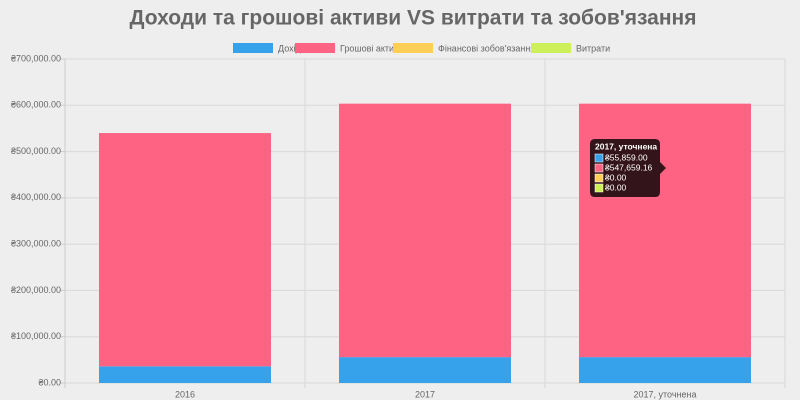  I want to click on tooltip-value: ₴547,659.16, so click(629, 167).